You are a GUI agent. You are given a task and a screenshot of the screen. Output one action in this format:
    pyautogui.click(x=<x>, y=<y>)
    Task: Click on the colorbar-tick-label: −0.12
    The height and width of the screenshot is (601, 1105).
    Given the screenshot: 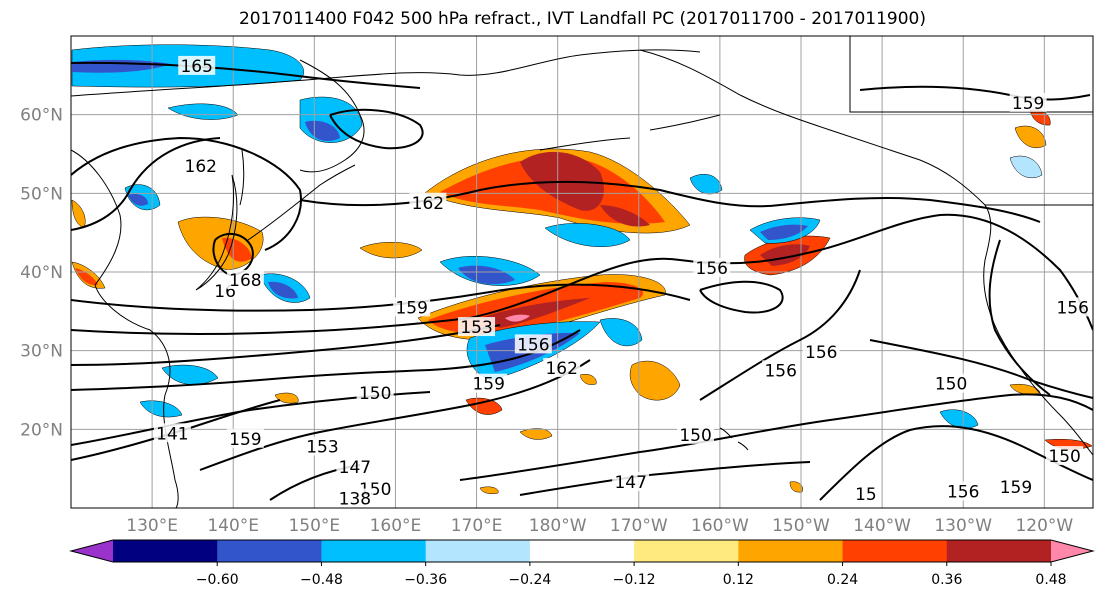 What is the action you would take?
    pyautogui.click(x=634, y=580)
    